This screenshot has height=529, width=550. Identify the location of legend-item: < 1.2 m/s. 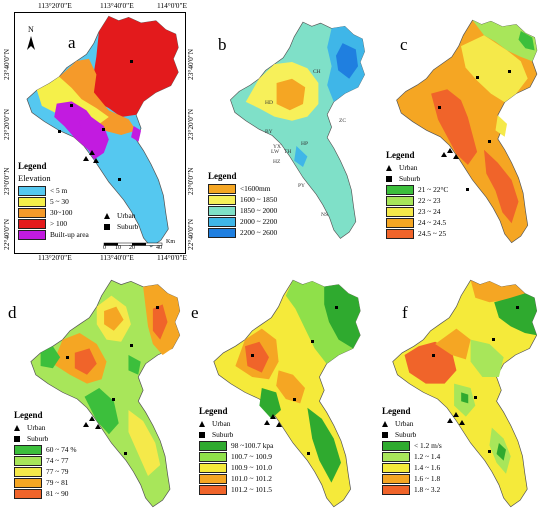
(412, 445).